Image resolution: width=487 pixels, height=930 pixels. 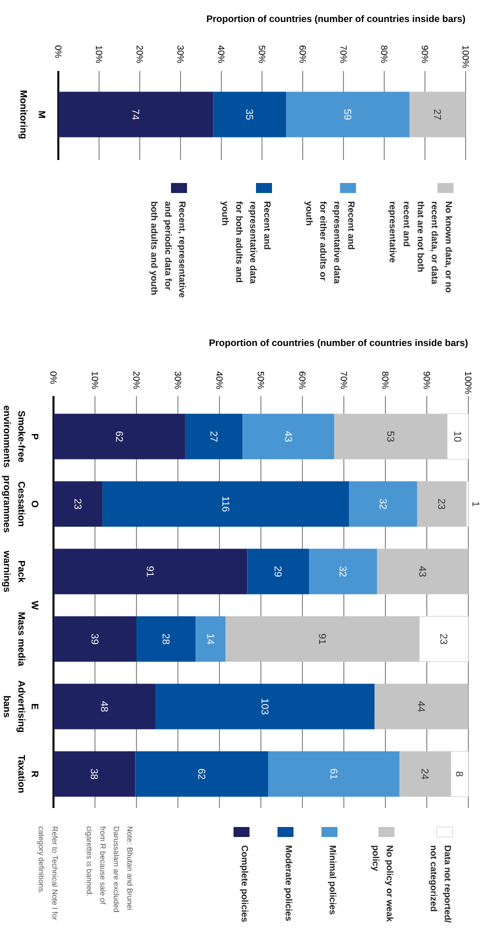 What do you see at coordinates (329, 242) in the screenshot?
I see `legend-label: Recent and representative data for either adults or youth` at bounding box center [329, 242].